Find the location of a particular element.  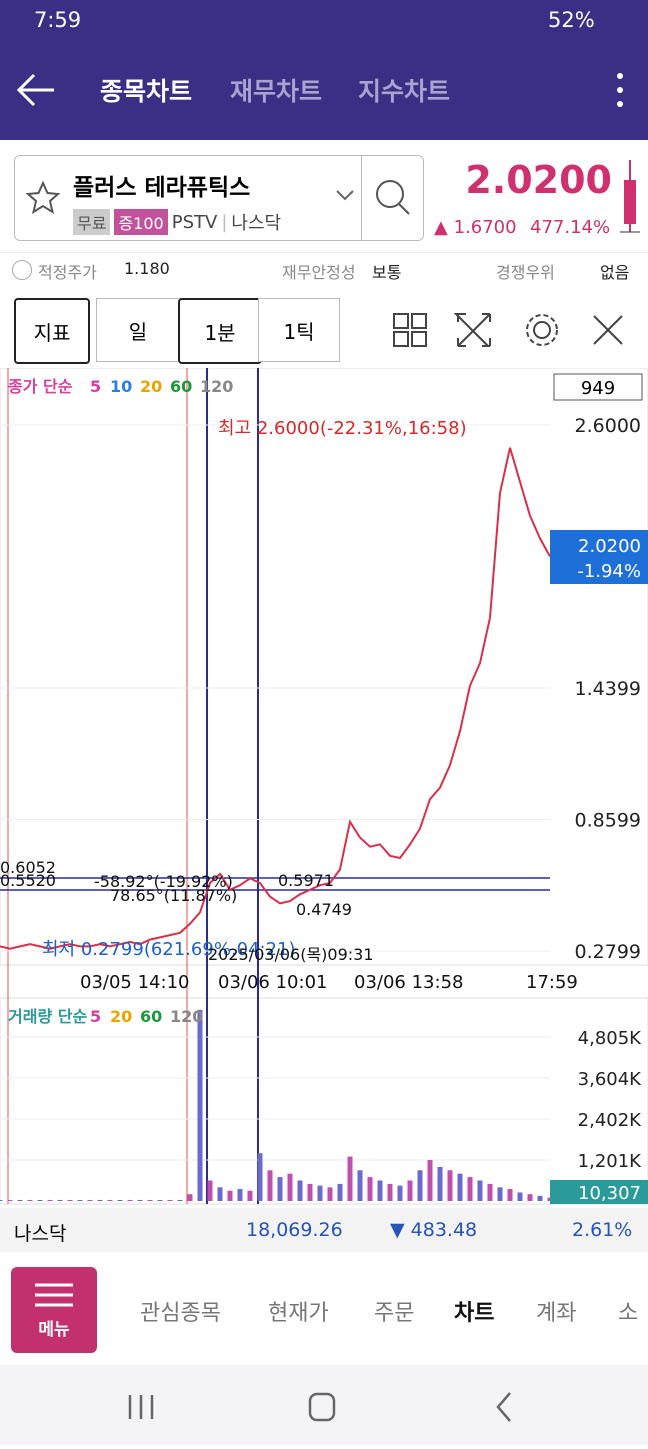

time-label: 03/06 13:58 is located at coordinates (408, 982).